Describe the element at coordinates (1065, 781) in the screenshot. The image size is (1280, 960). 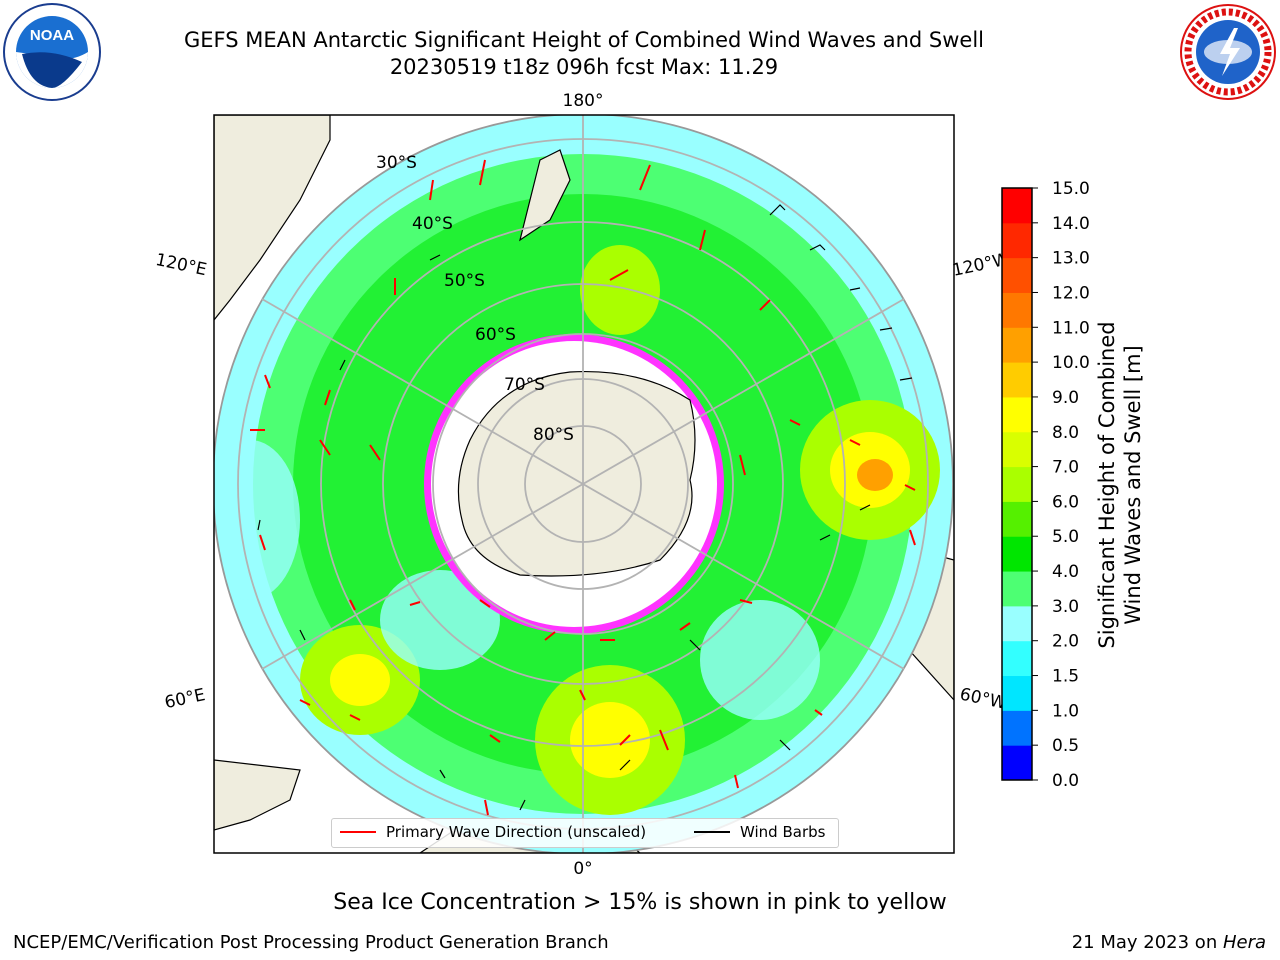
I see `colorbar-tick-label: 0.0` at that location.